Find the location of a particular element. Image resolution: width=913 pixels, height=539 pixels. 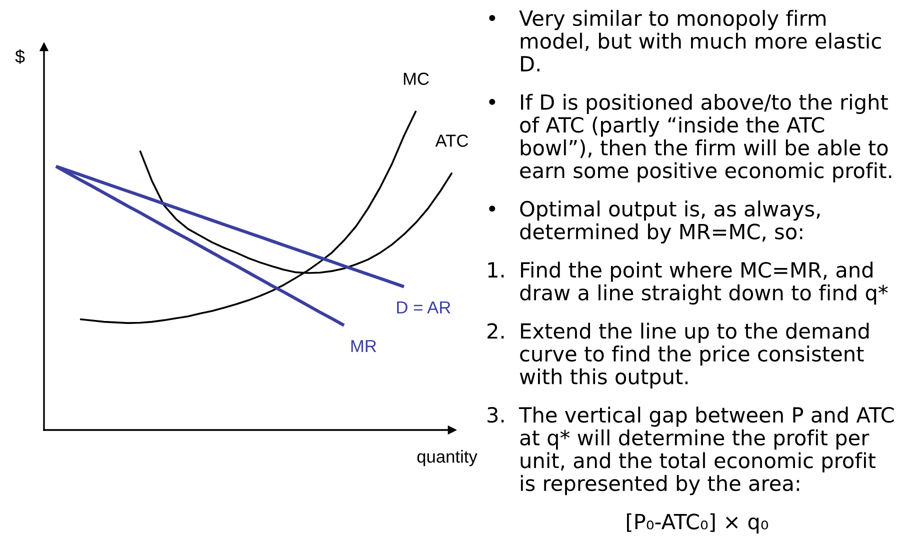

y-axis-title: $ is located at coordinates (20, 56).